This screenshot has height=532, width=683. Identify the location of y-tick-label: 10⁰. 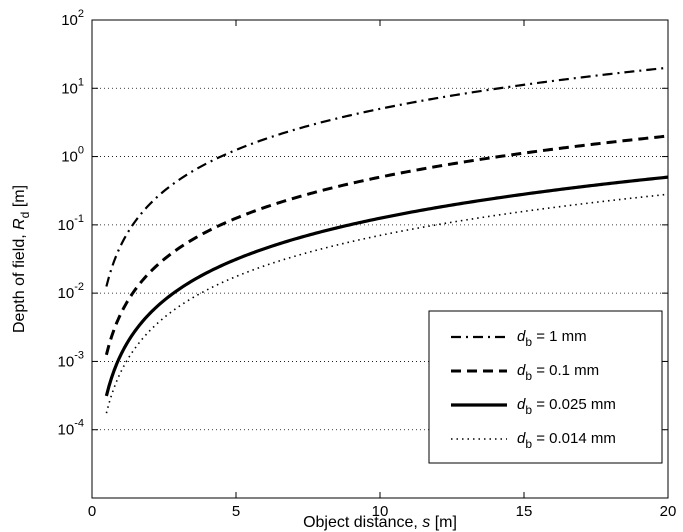
(72, 155).